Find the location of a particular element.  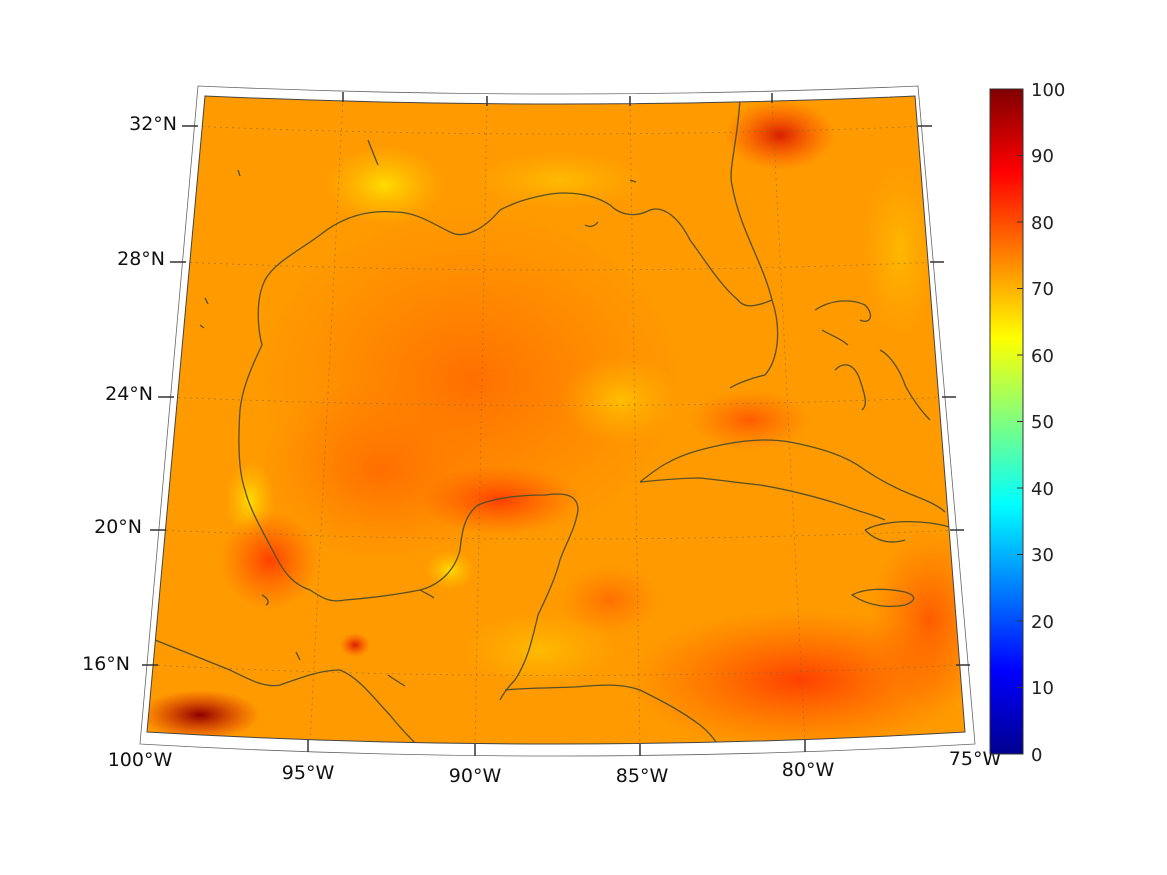

lat-label-28n: 28°N is located at coordinates (141, 259).